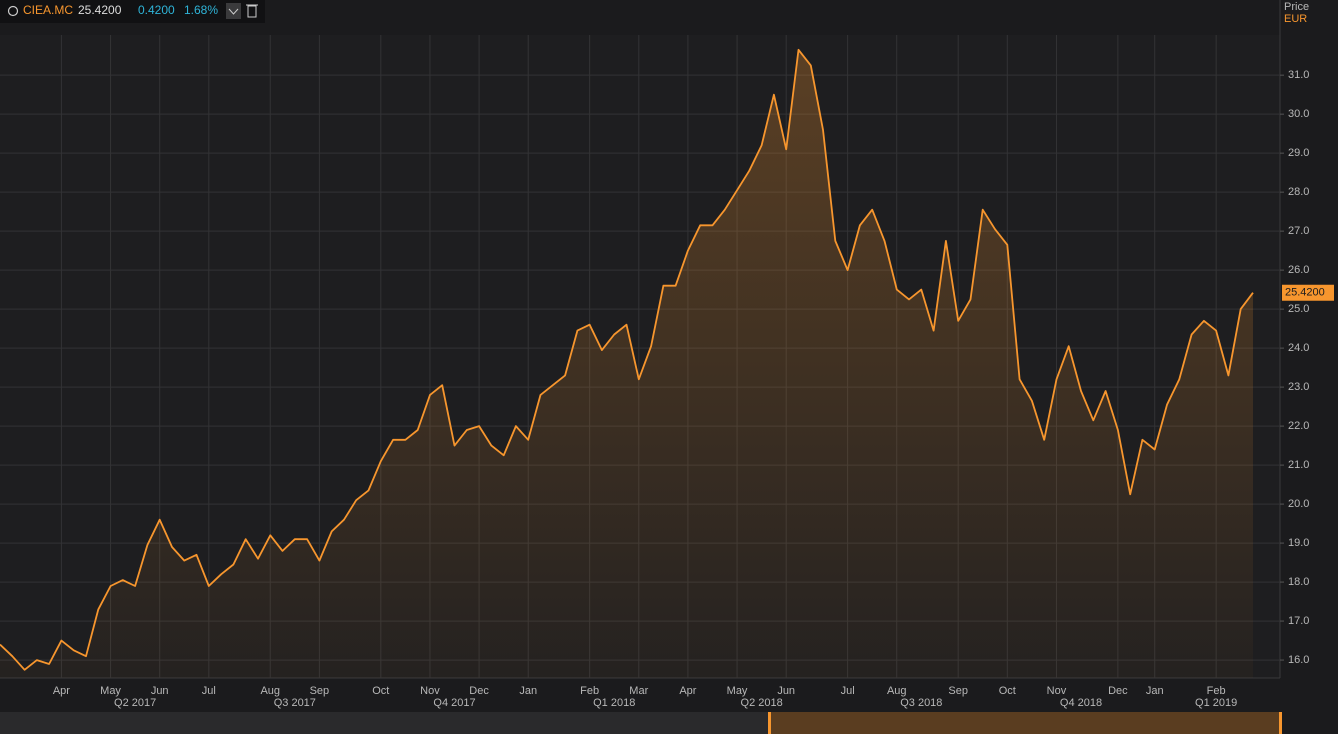  What do you see at coordinates (1025, 723) in the screenshot?
I see `scroll-selection` at bounding box center [1025, 723].